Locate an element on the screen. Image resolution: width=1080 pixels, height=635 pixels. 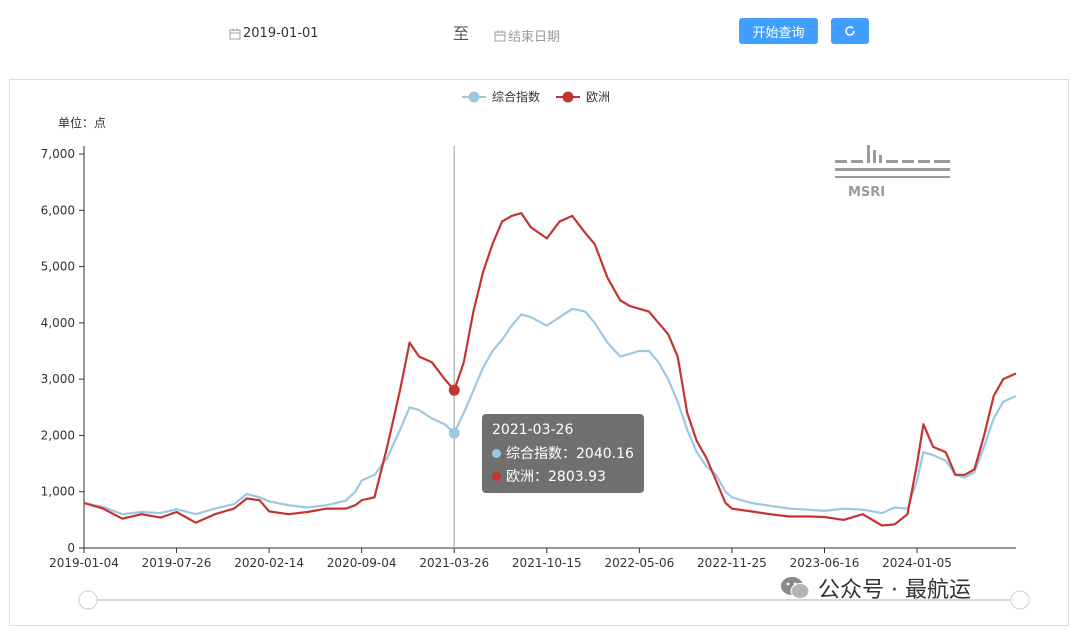
legend-label: 综合指数 is located at coordinates (516, 96).